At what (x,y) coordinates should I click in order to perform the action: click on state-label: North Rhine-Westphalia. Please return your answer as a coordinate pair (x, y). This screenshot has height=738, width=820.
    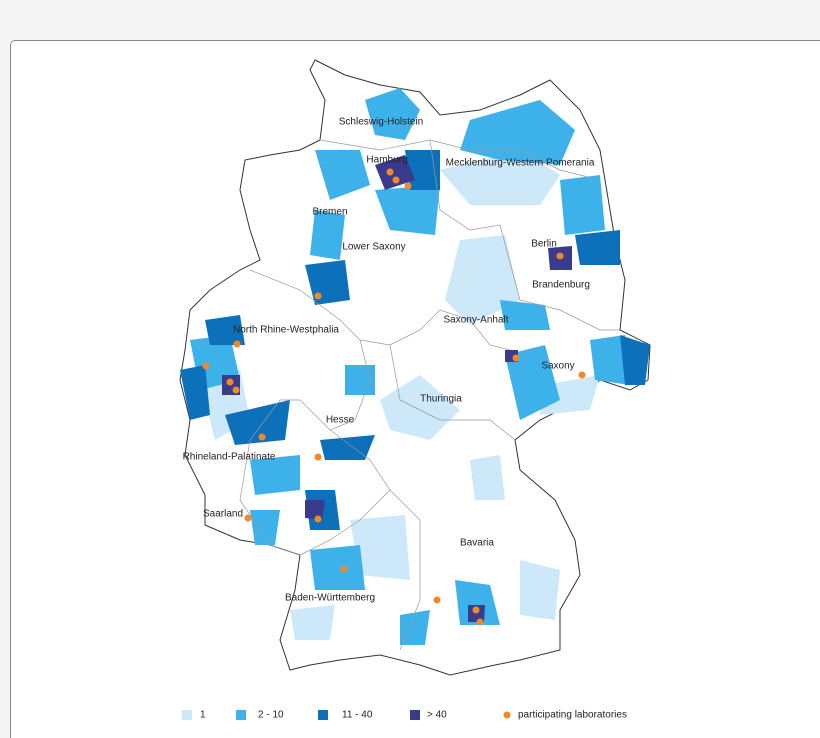
    Looking at the image, I should click on (286, 330).